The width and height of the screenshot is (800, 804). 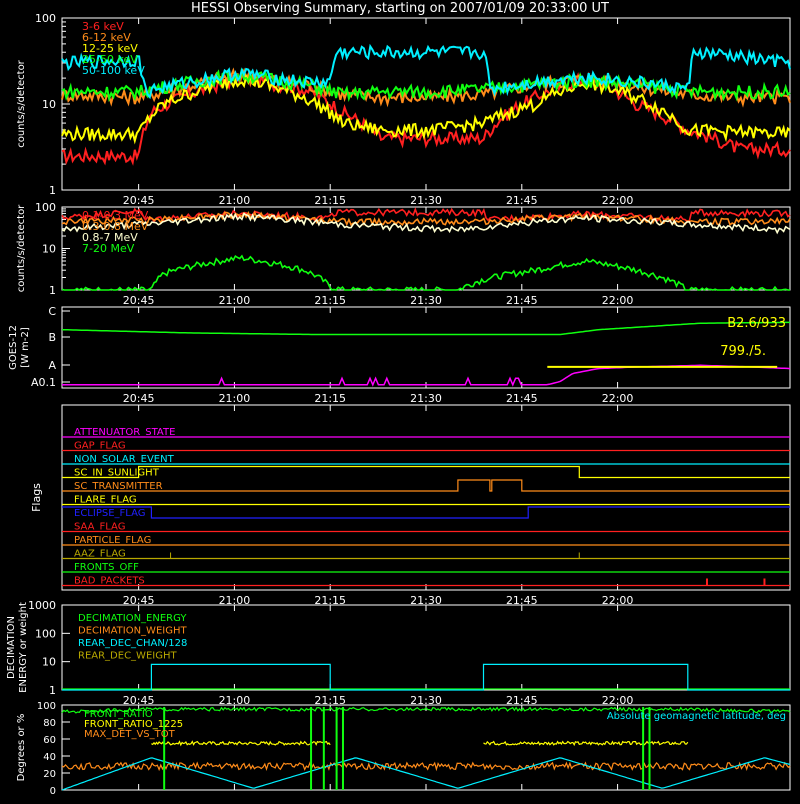 What do you see at coordinates (43, 382) in the screenshot?
I see `goes-ytick-label: A0.1` at bounding box center [43, 382].